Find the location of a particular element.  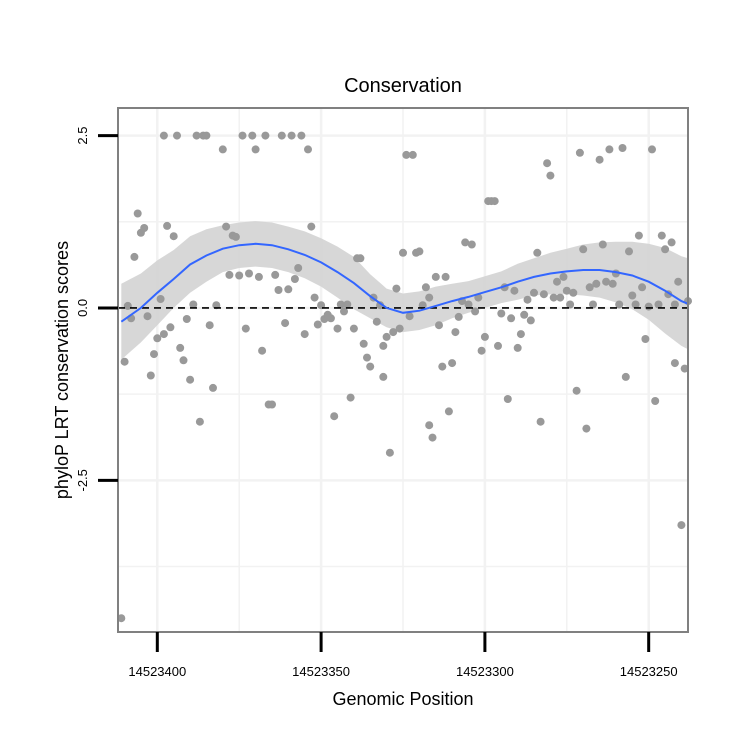

y-axis-label: phyloP LRT conservation scores is located at coordinates (62, 370).